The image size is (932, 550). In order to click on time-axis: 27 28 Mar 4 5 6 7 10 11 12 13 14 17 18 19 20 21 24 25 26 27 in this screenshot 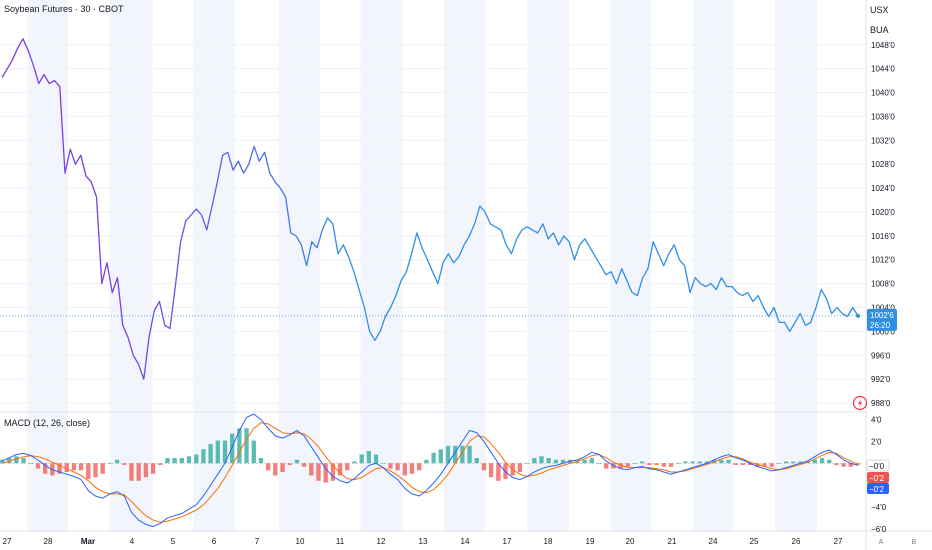, I will do `click(423, 541)`.